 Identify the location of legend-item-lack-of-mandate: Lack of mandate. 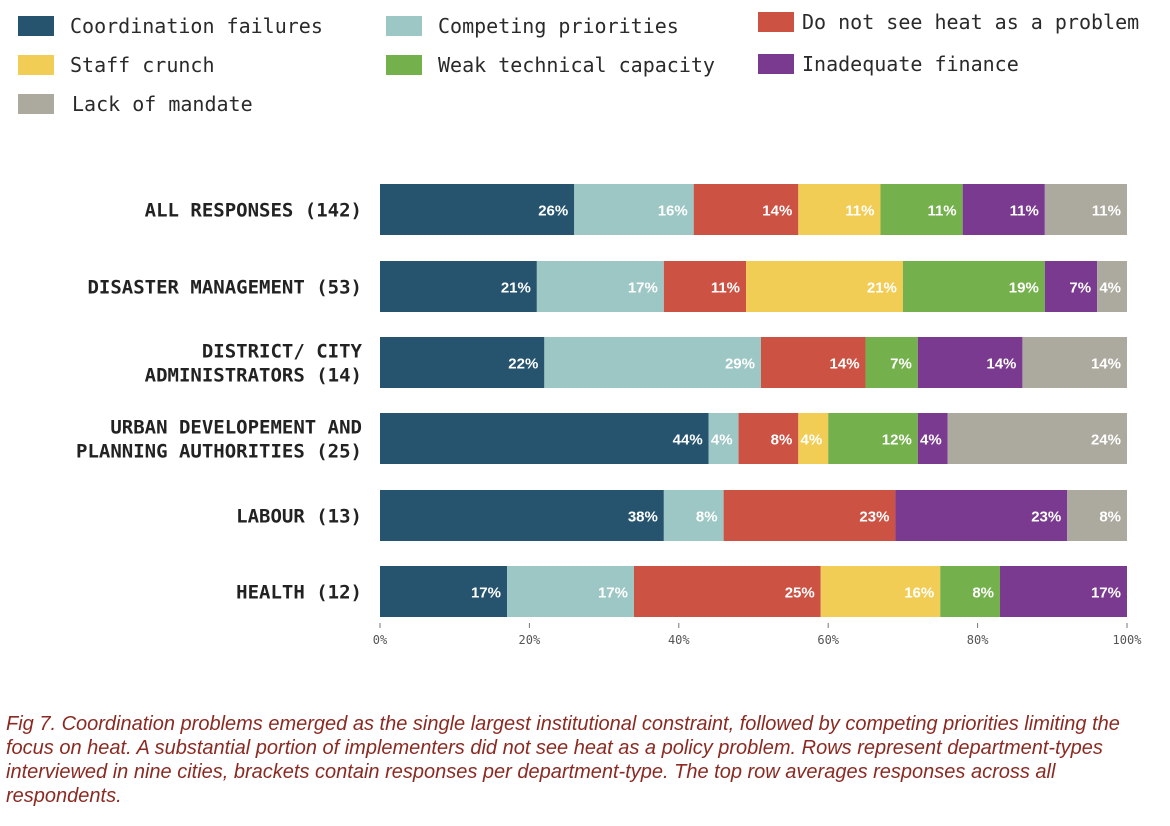
(135, 104).